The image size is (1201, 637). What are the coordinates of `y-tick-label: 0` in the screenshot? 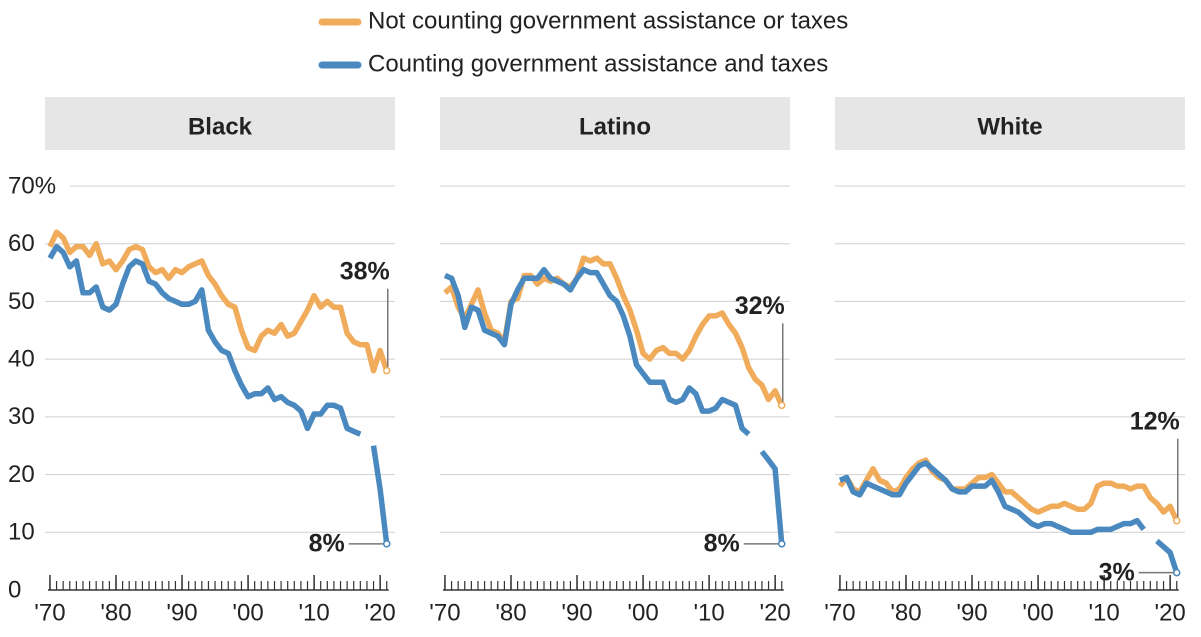 It's located at (14, 589).